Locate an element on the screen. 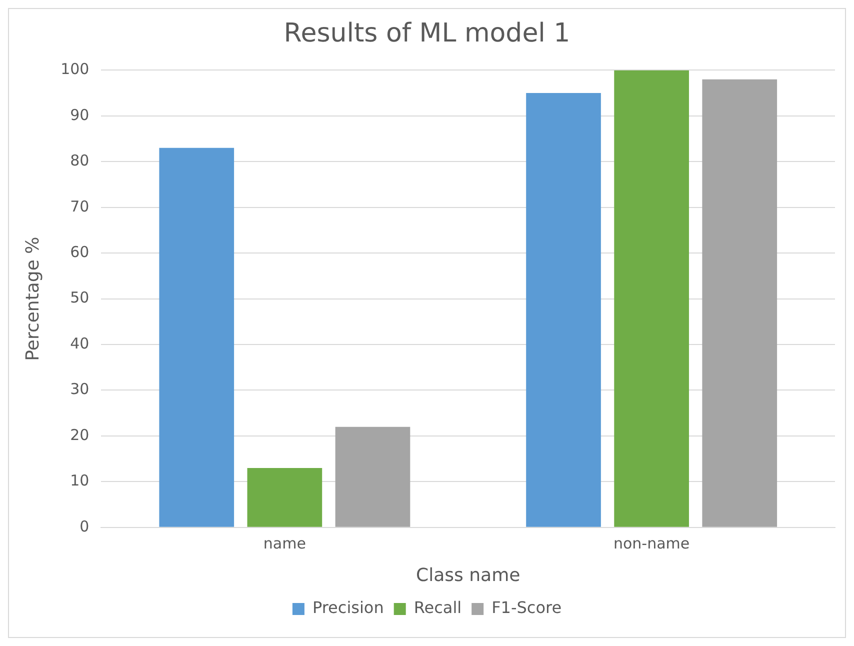 Image resolution: width=854 pixels, height=646 pixels. y-tick-label: 10 is located at coordinates (80, 481).